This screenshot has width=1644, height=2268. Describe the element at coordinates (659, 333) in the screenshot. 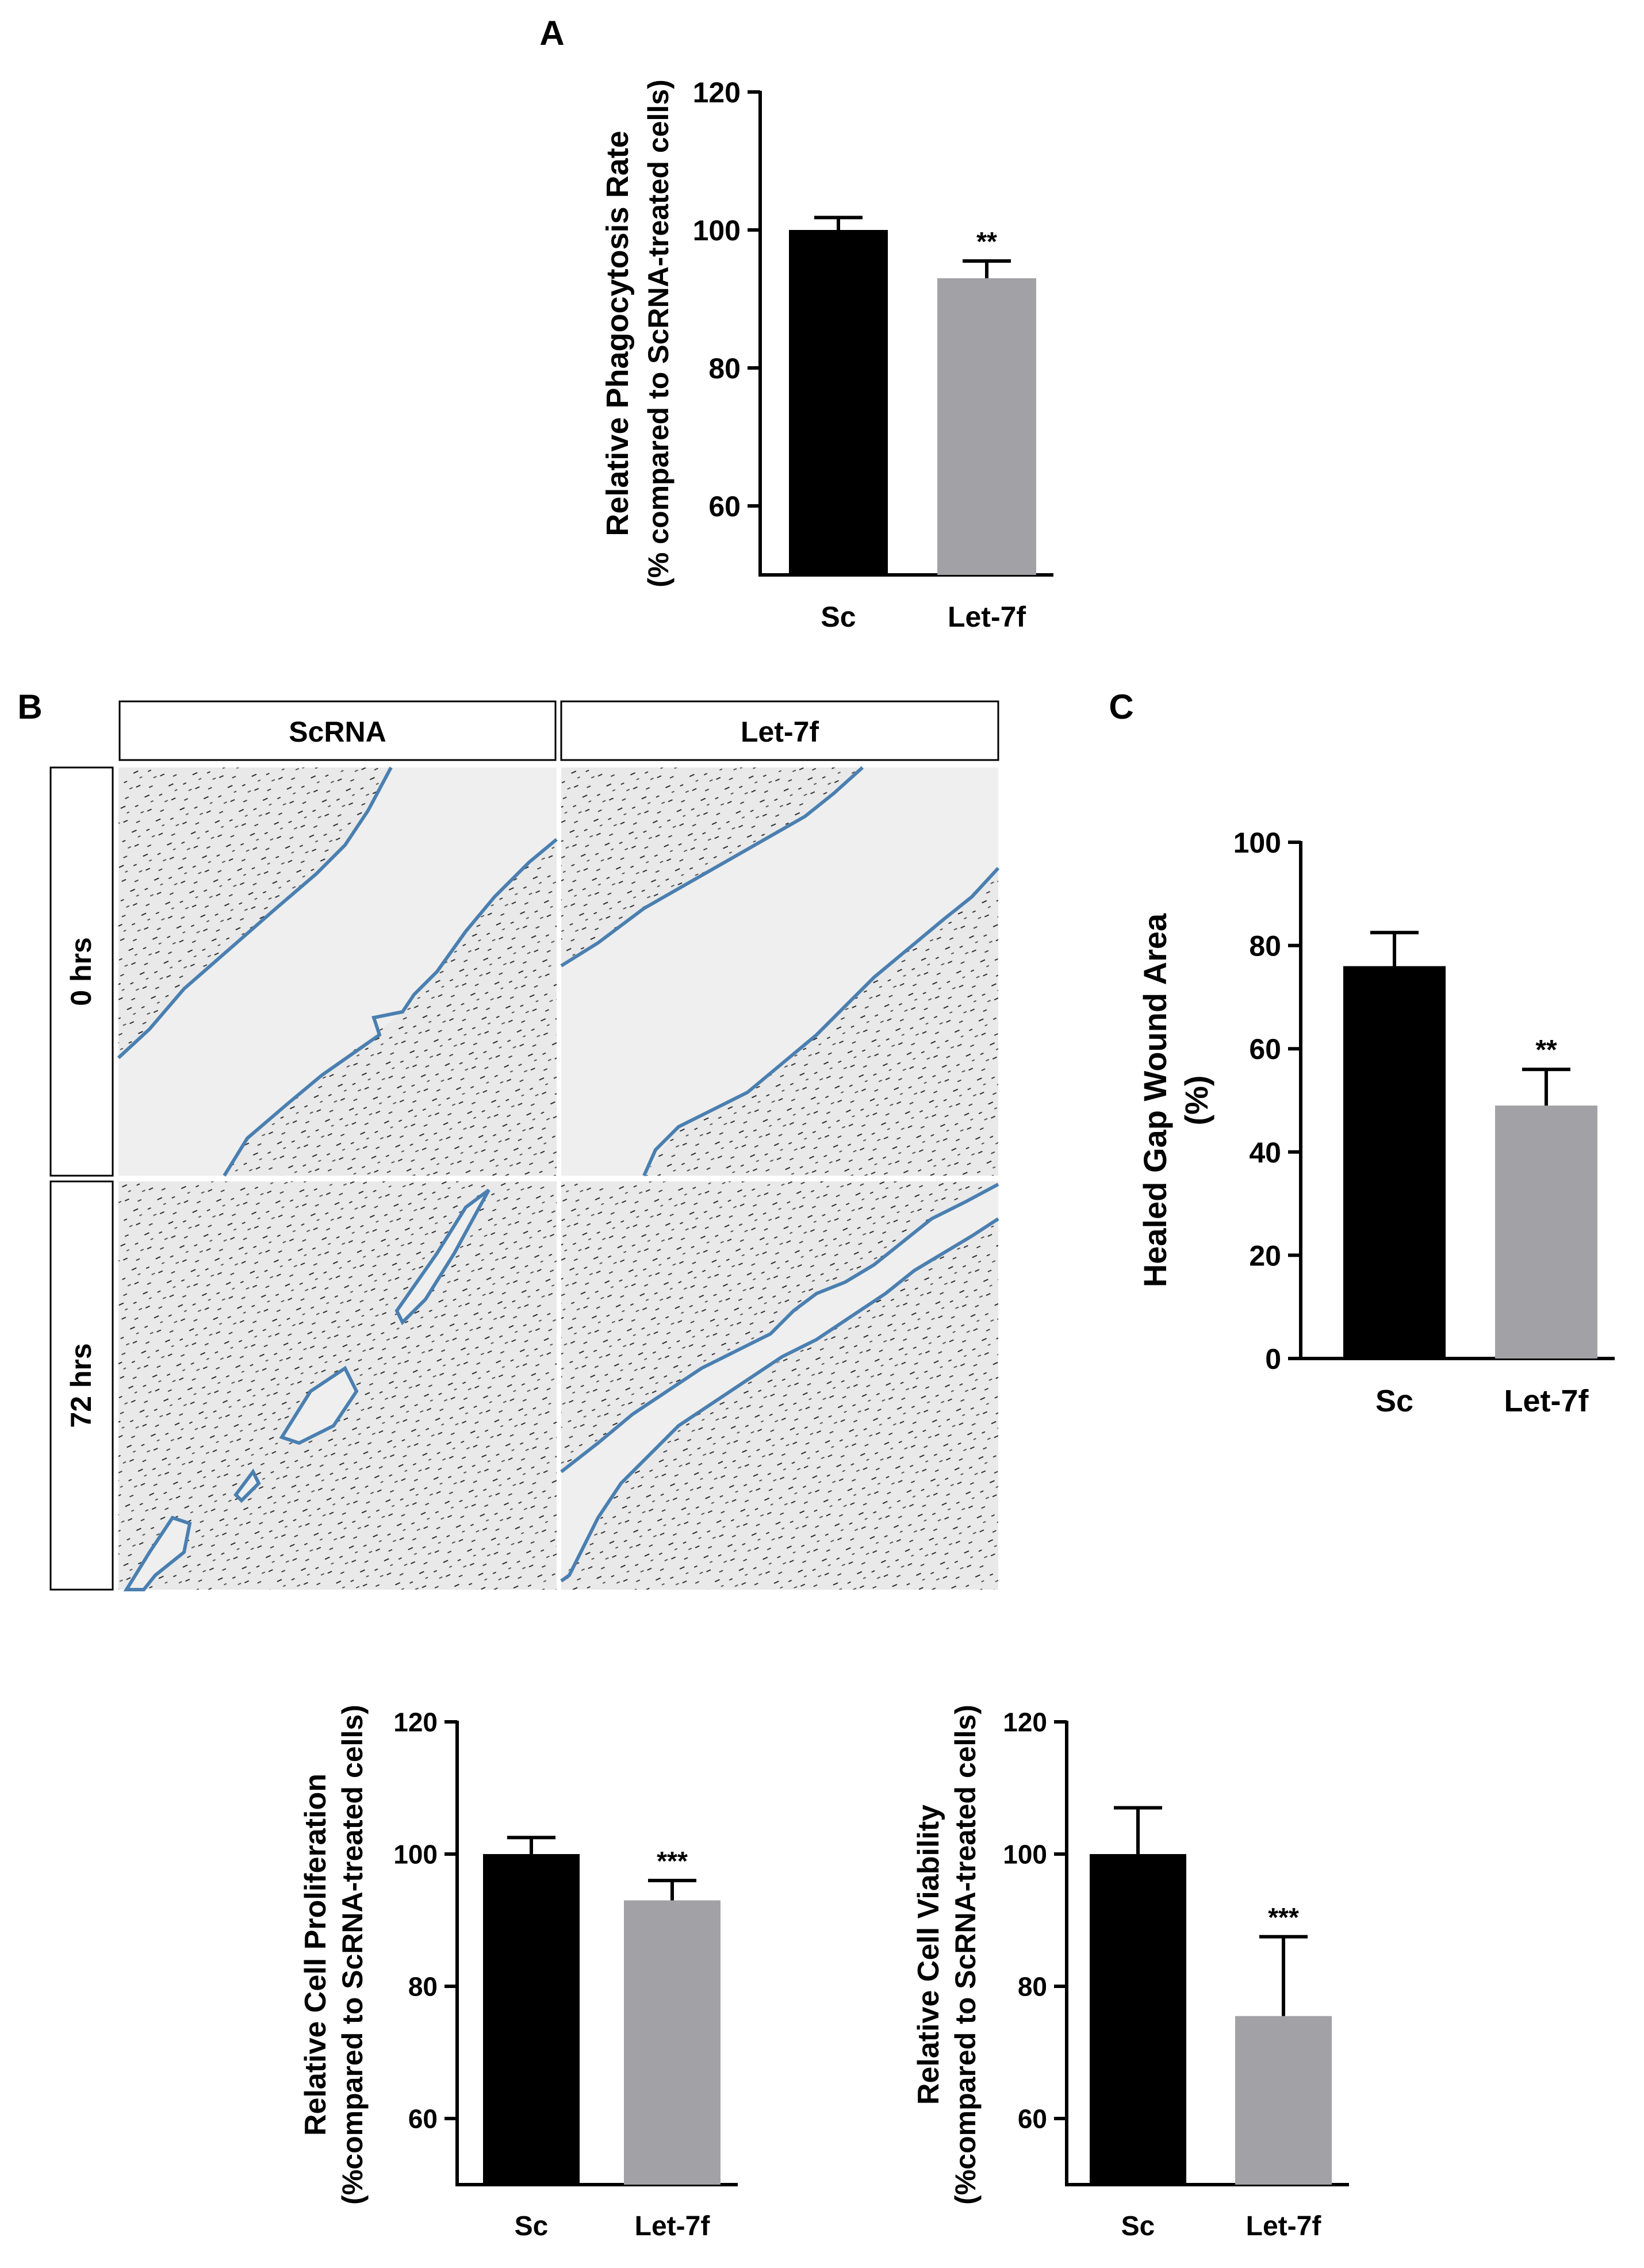

I see `y-axis-label-sub: (% compared to ScRNA-treated cells)` at that location.